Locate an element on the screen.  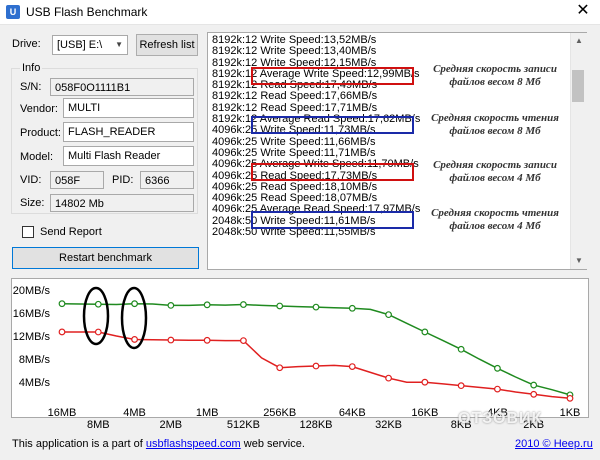
annotation-write-4mb: Средняя скорость записи файлов весом 4 Мб is located at coordinates (495, 171).